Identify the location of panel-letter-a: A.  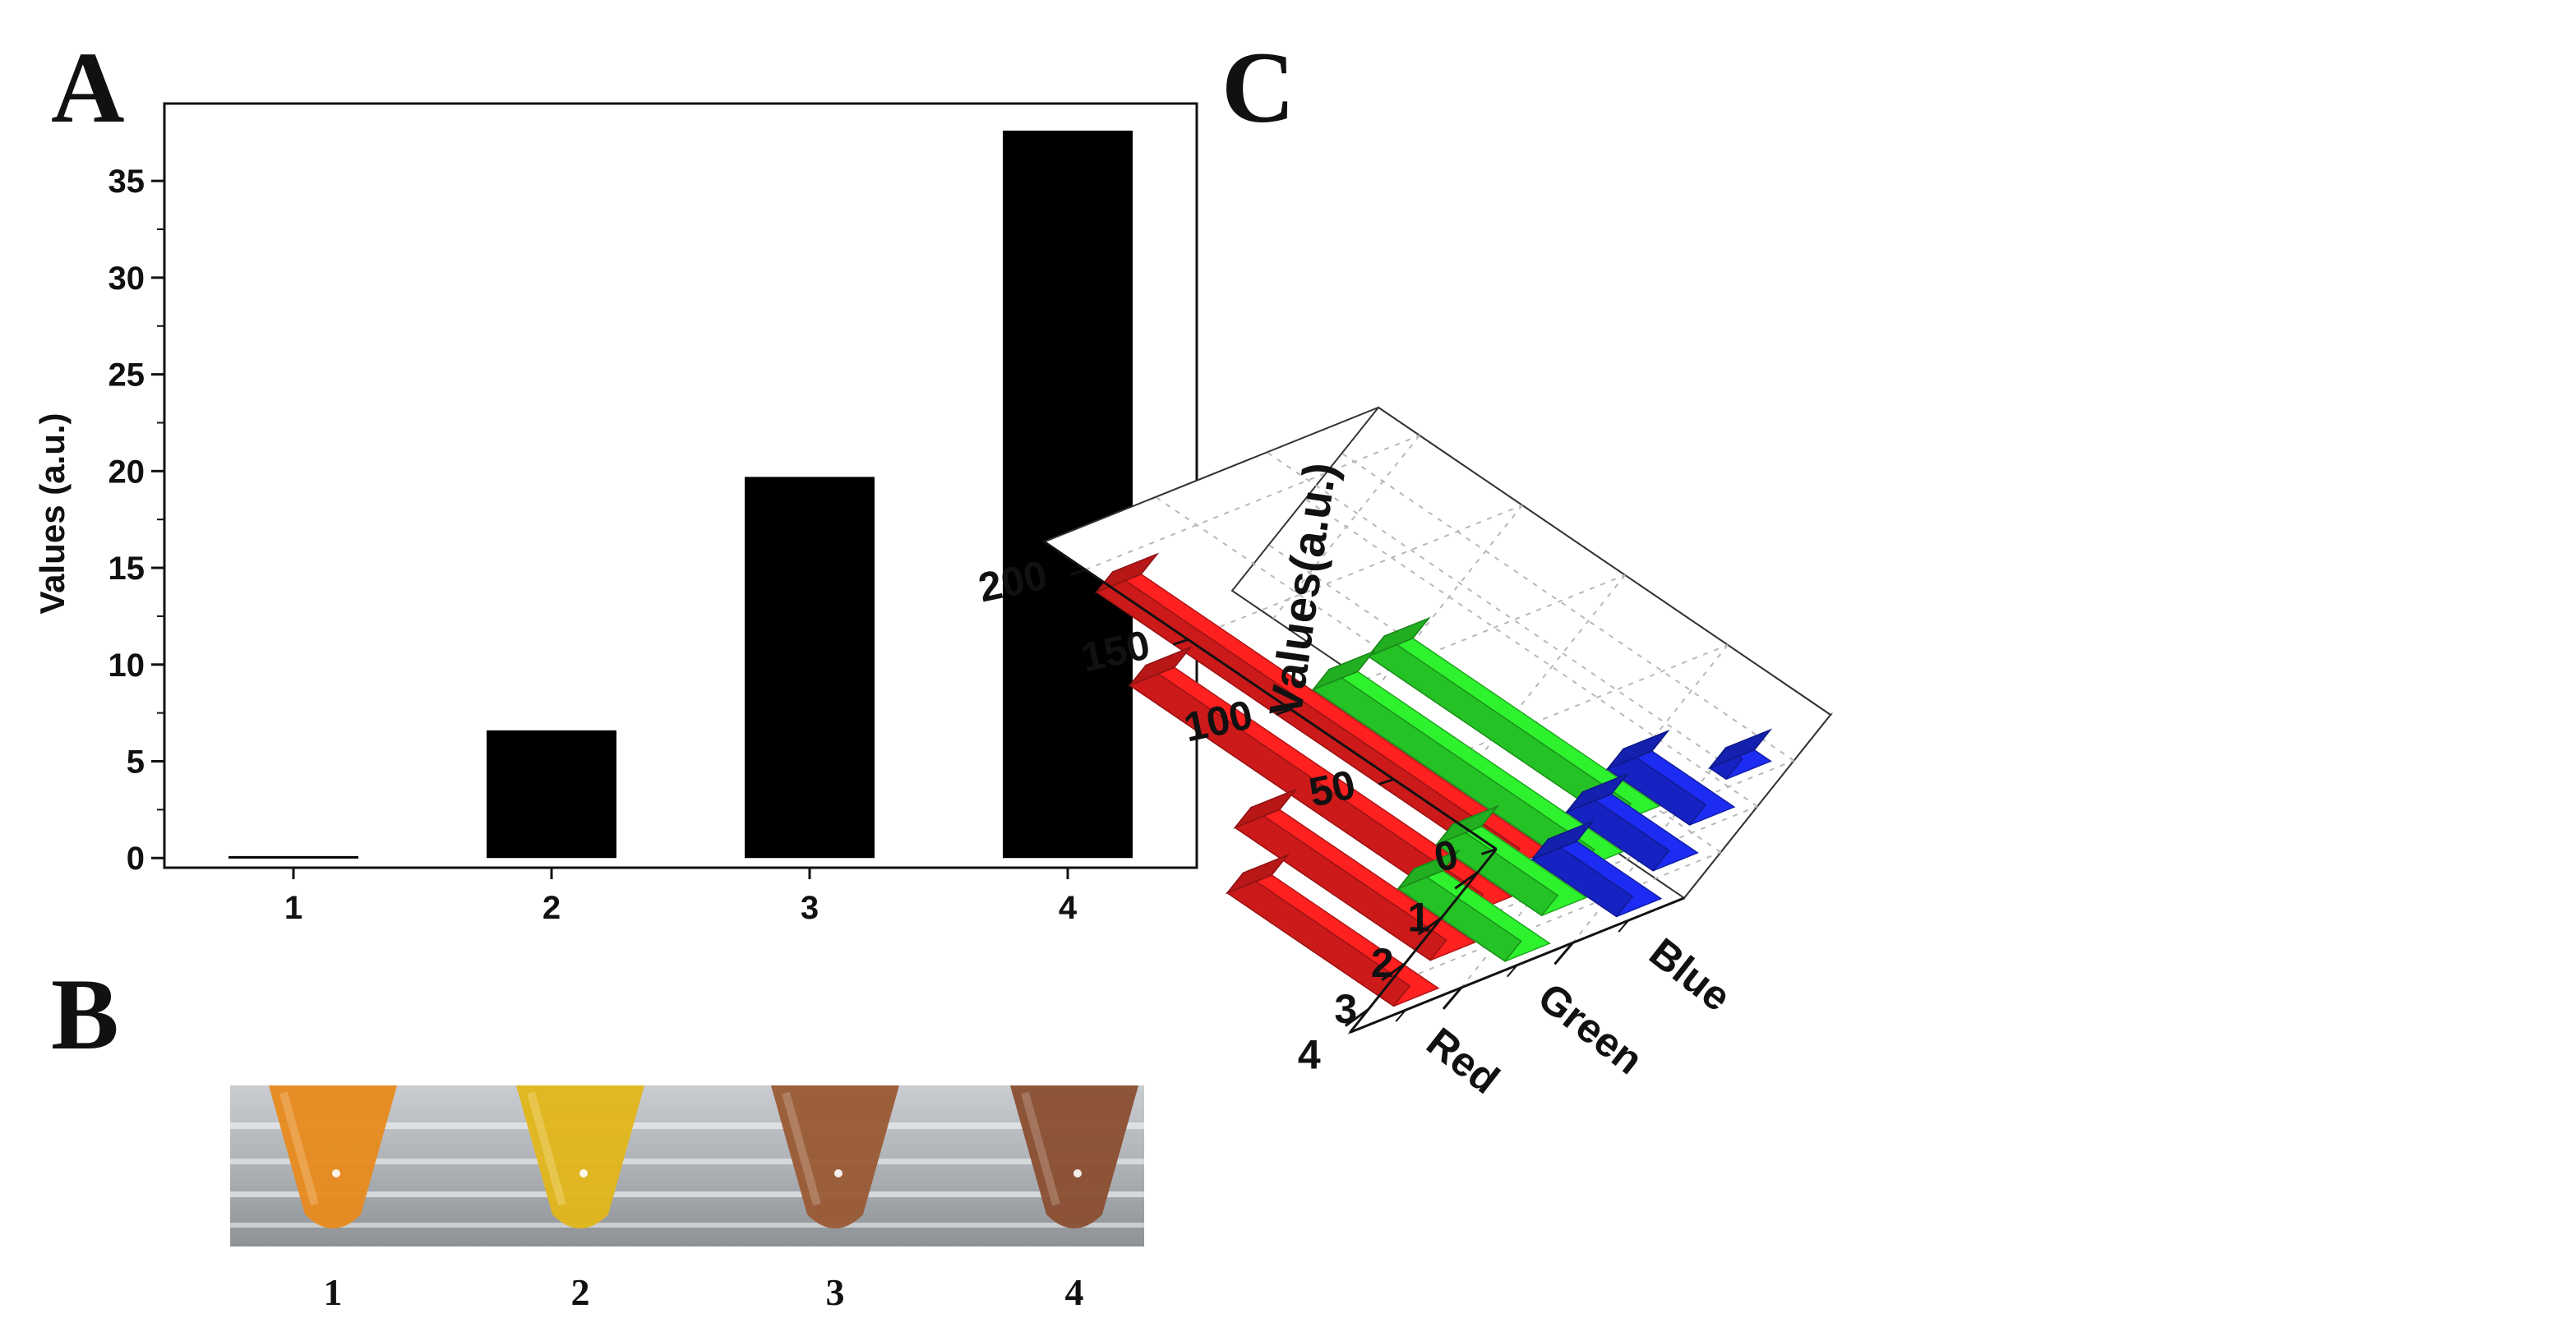
(88, 87).